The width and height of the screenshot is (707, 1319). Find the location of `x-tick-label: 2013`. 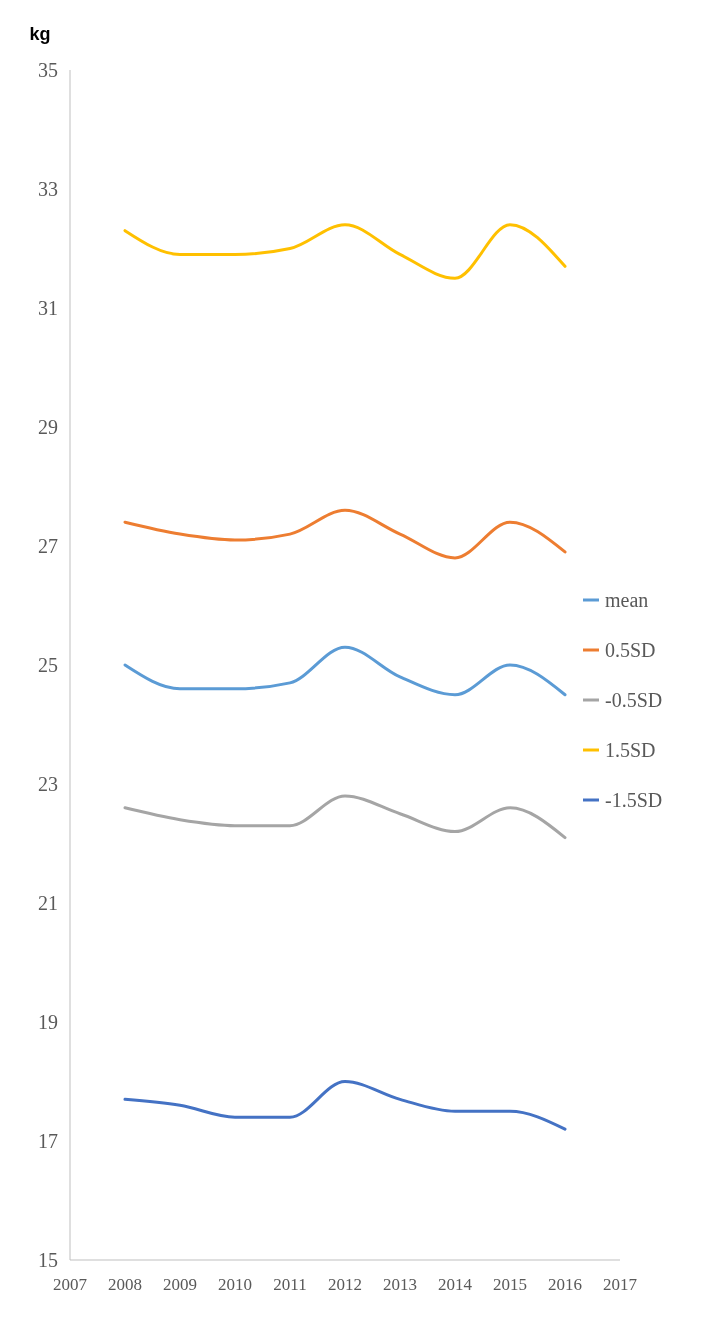

x-tick-label: 2013 is located at coordinates (400, 1284).